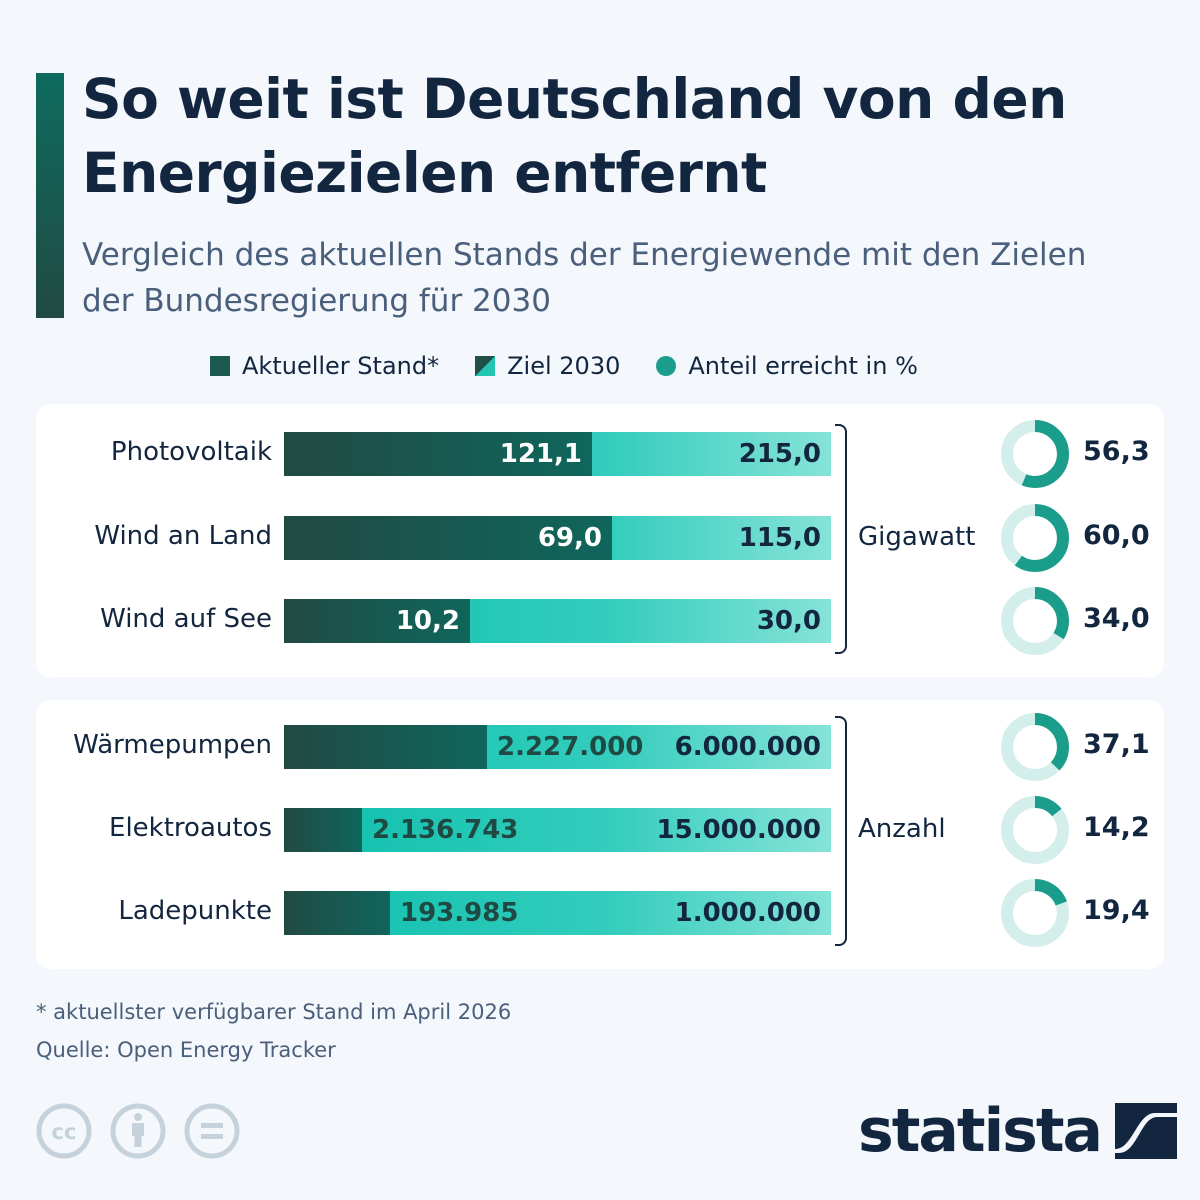  What do you see at coordinates (747, 747) in the screenshot?
I see `bar-target-label: 6.000.000` at bounding box center [747, 747].